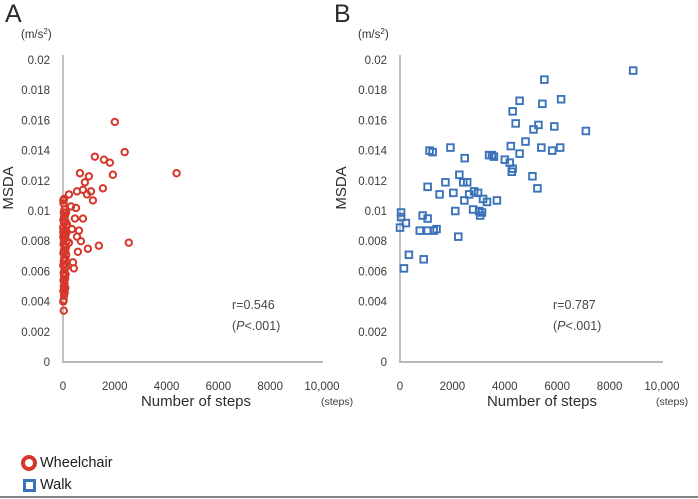  I want to click on legend-item-wheelchair: Wheelchair, so click(67, 463).